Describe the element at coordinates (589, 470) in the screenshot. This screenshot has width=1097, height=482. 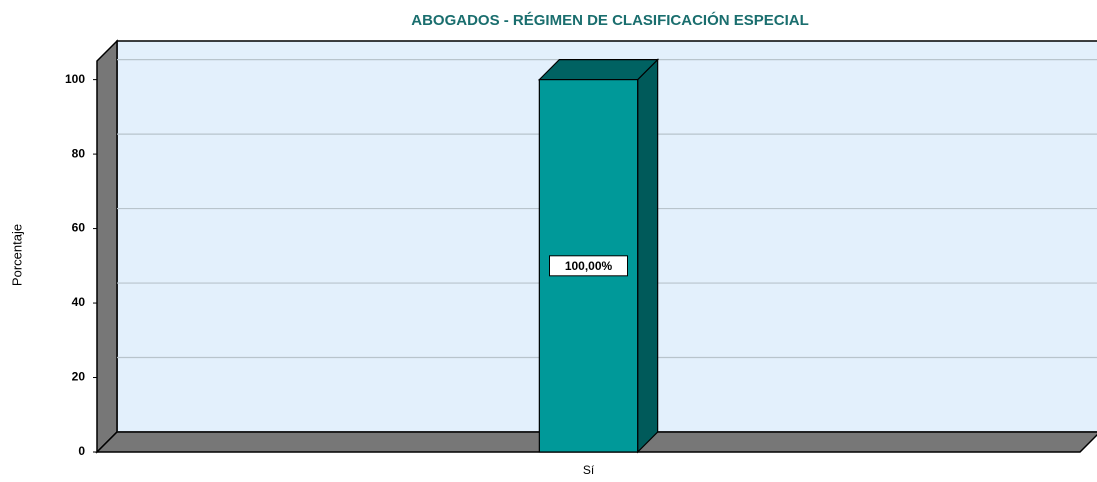
I see `x-tick-label: Sí` at that location.